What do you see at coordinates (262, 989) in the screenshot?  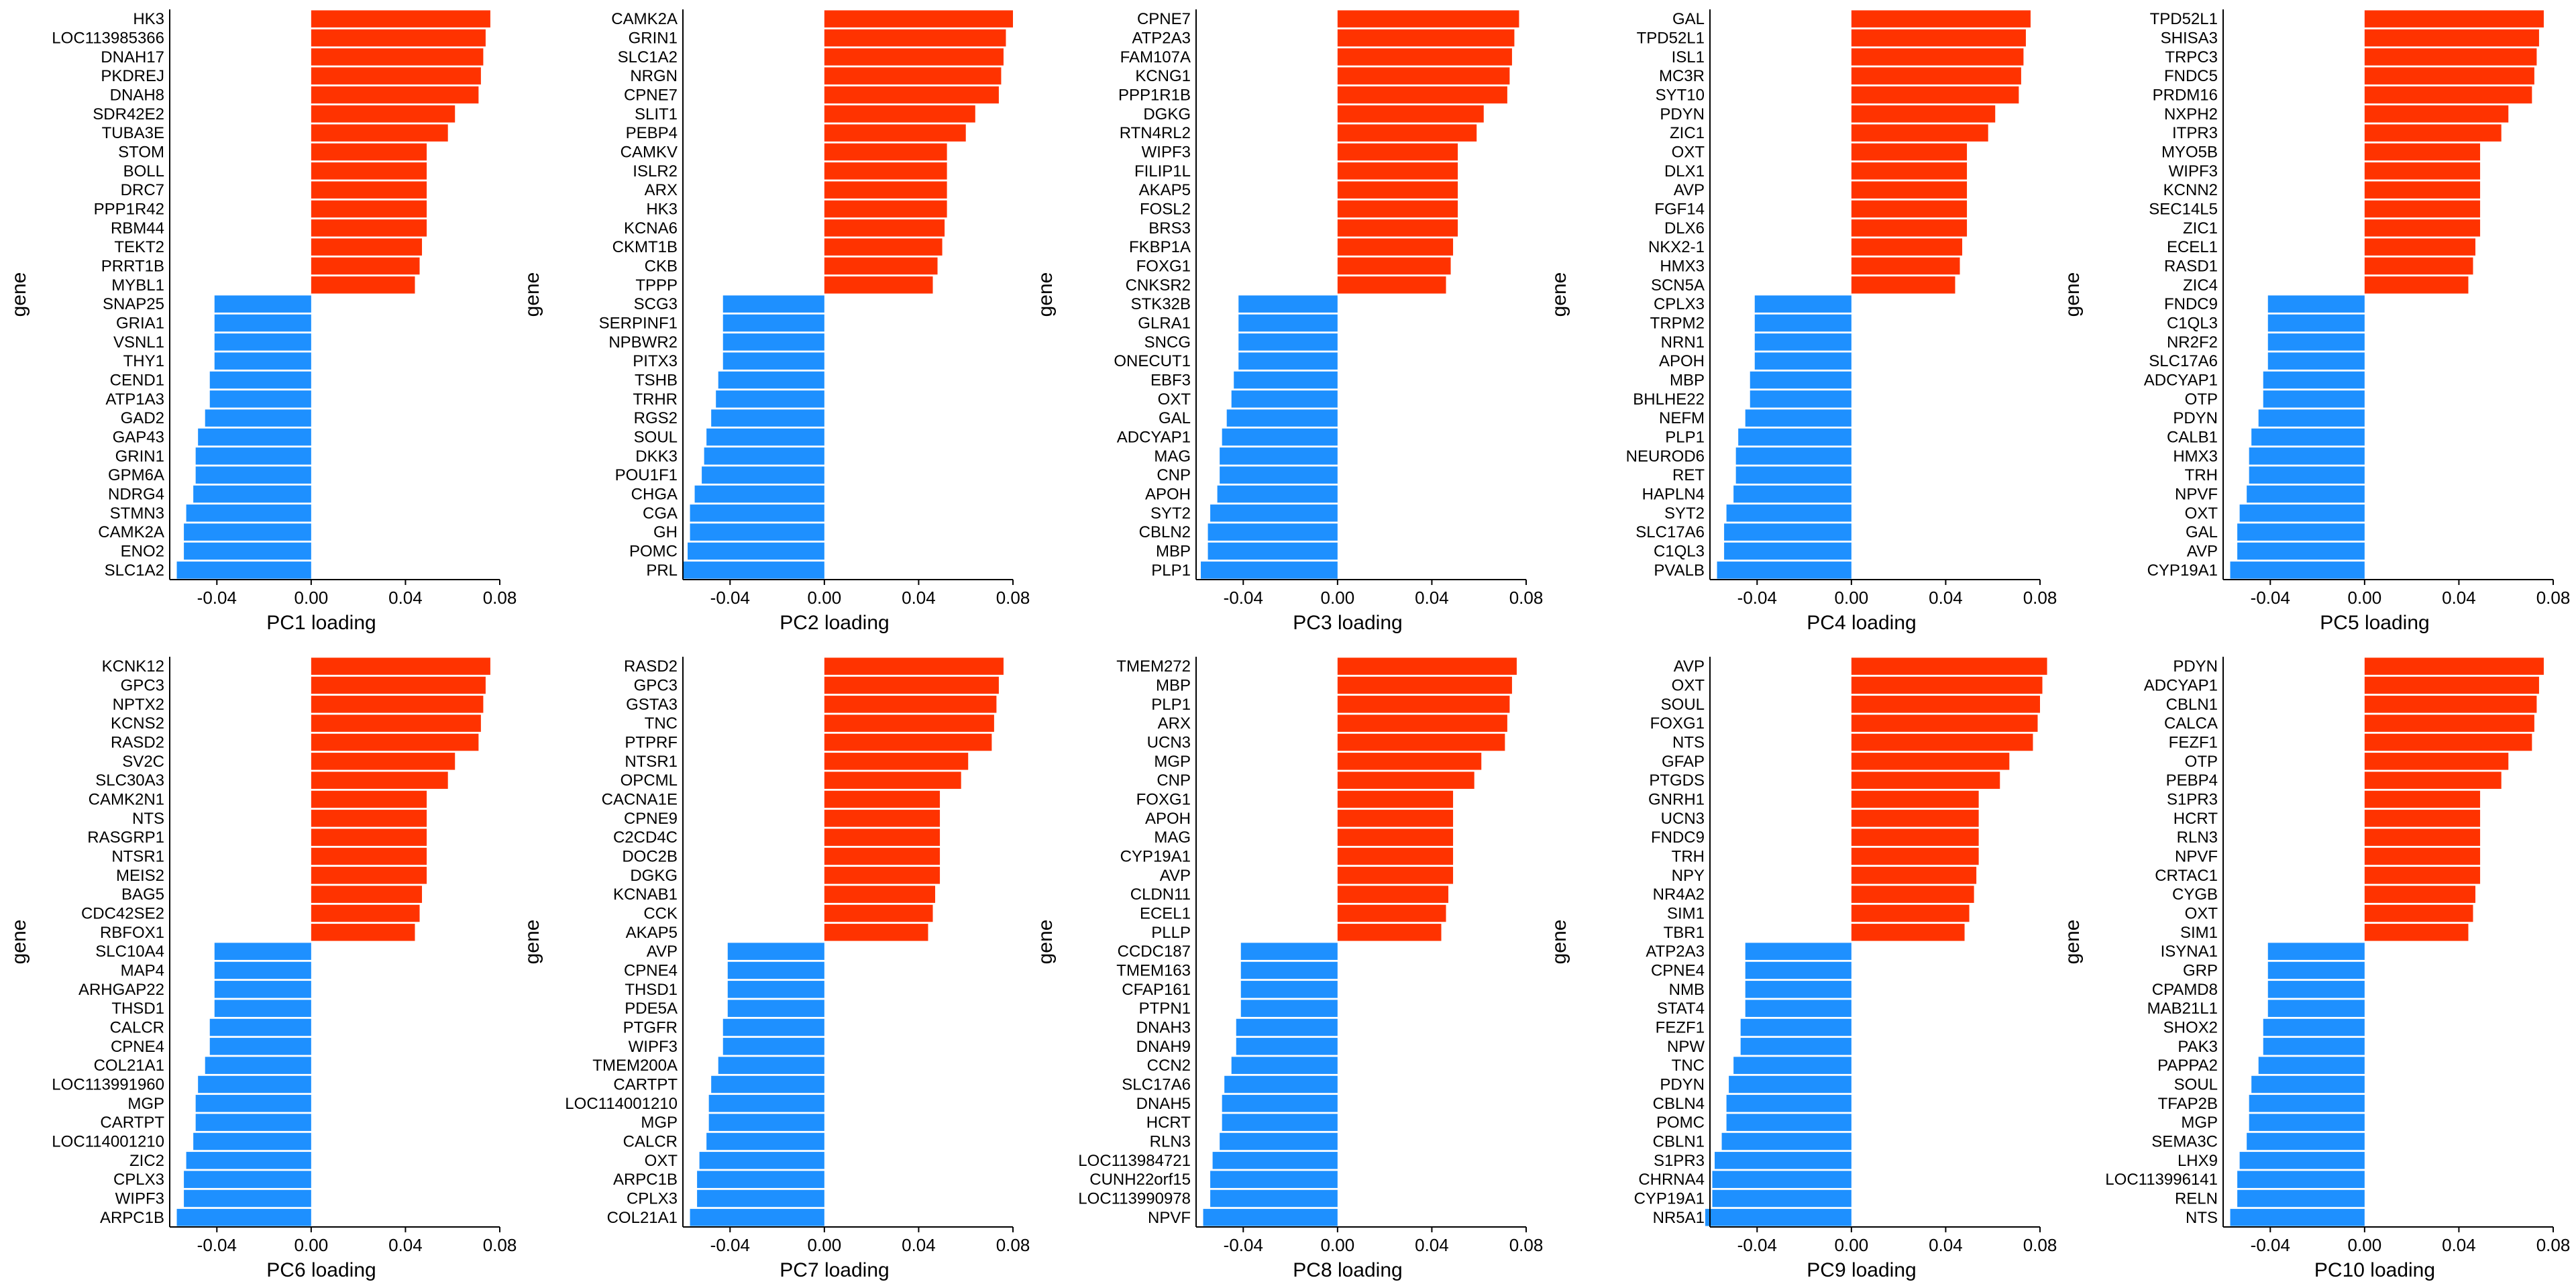 I see `bar-ARHGAP22` at bounding box center [262, 989].